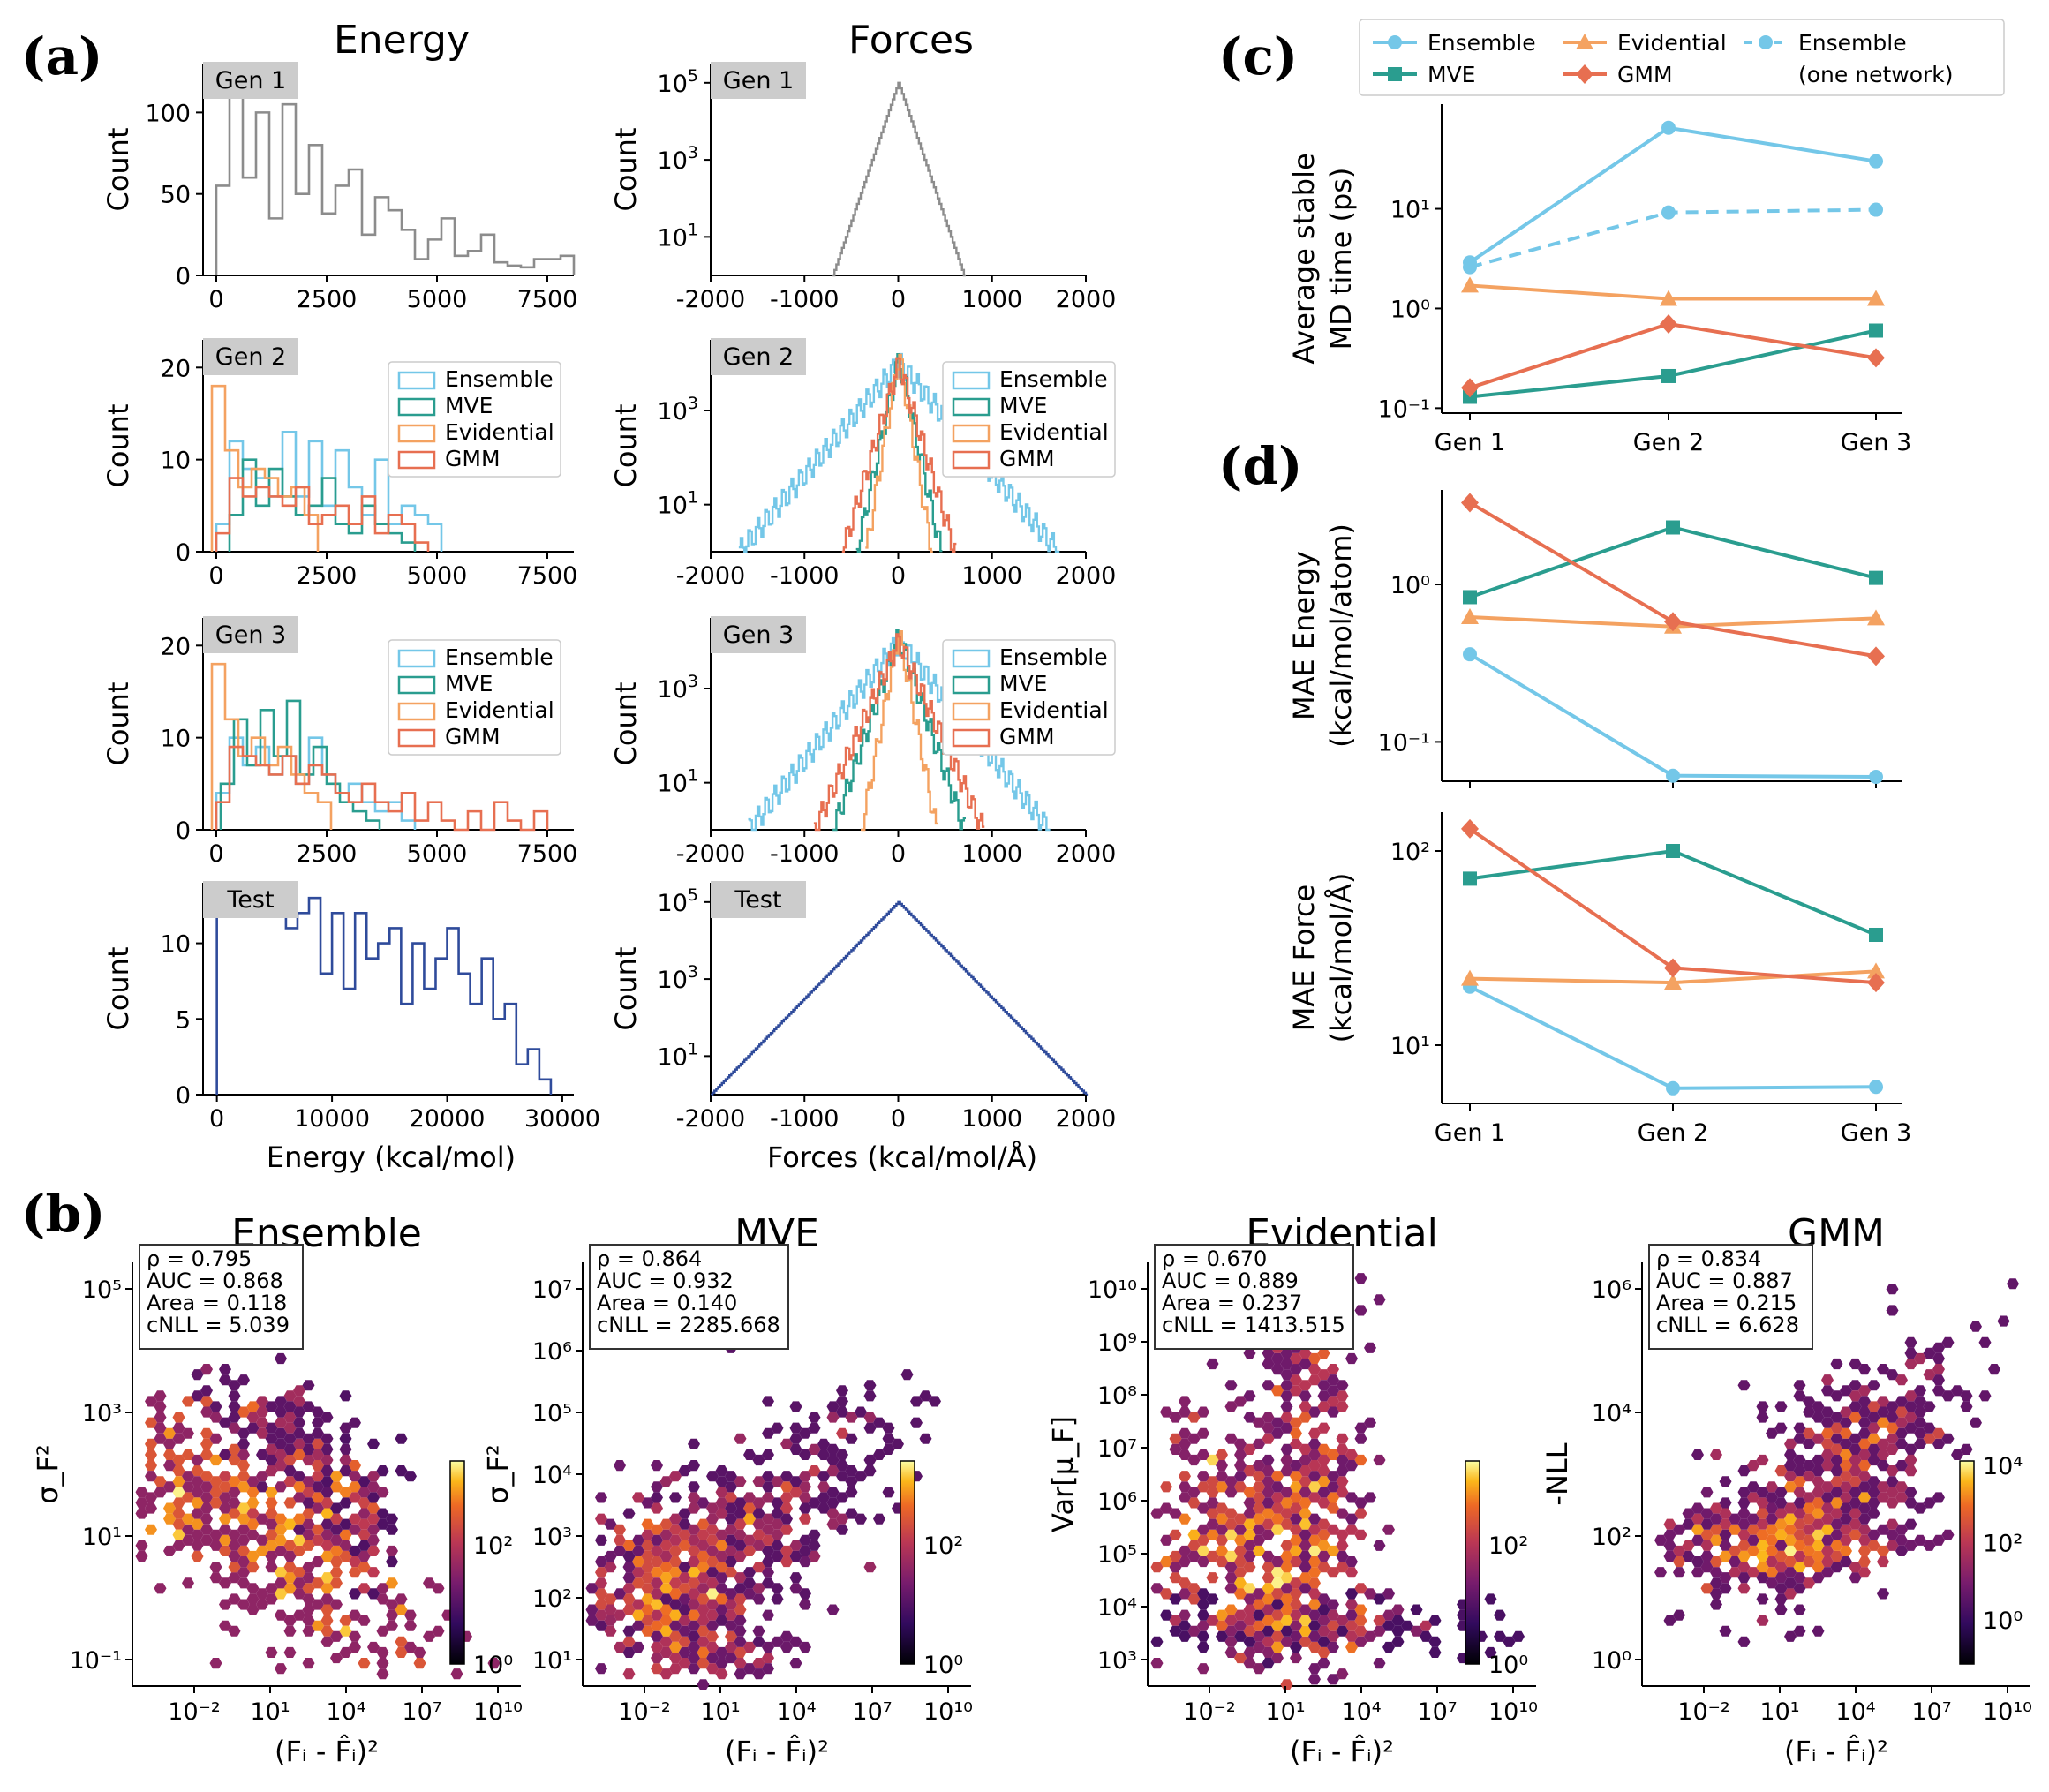 The image size is (2049, 1792). What do you see at coordinates (1470, 597) in the screenshot?
I see `mae-0-mve-marker` at bounding box center [1470, 597].